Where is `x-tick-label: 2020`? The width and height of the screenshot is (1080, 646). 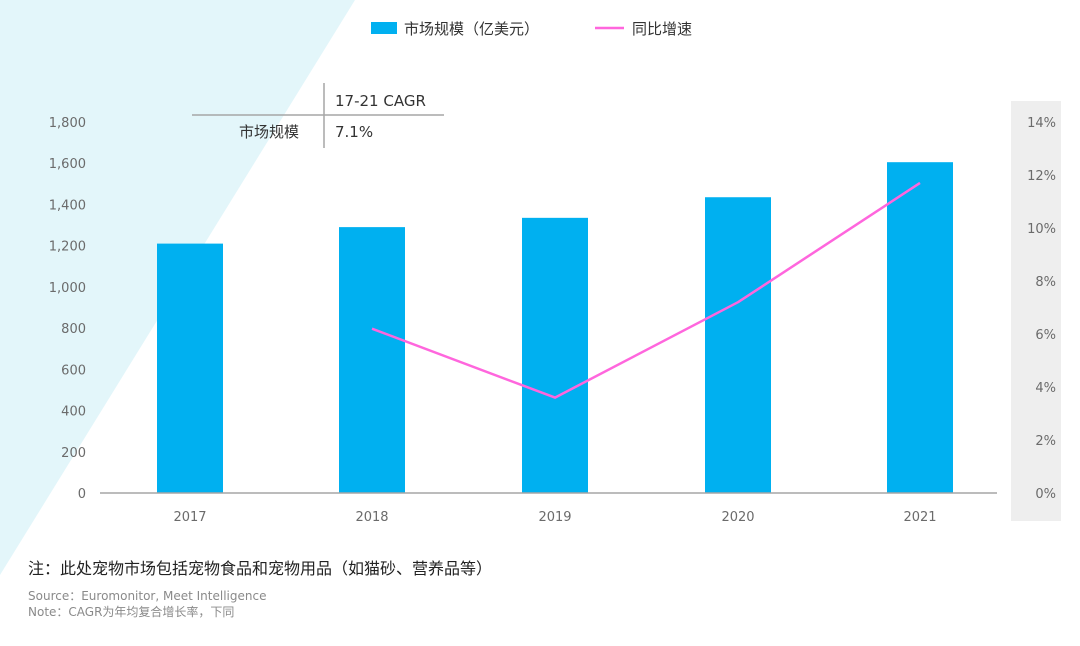 x-tick-label: 2020 is located at coordinates (737, 517).